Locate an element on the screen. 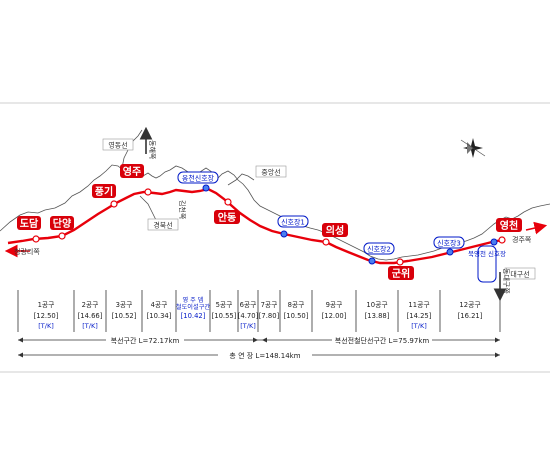 This screenshot has width=550, height=476. station-dot-dodam is located at coordinates (36, 239).